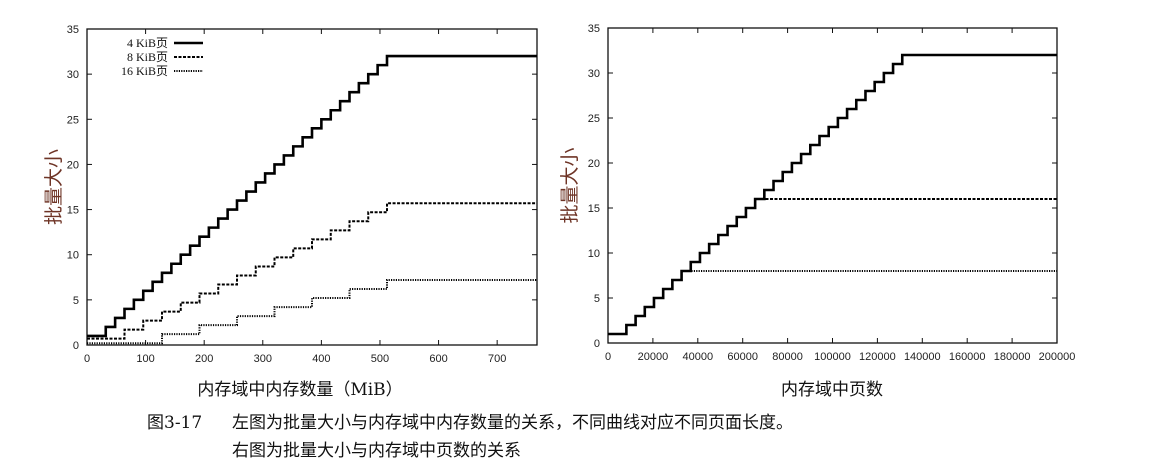 The width and height of the screenshot is (1152, 469). What do you see at coordinates (263, 359) in the screenshot?
I see `x-tick-label: 300` at bounding box center [263, 359].